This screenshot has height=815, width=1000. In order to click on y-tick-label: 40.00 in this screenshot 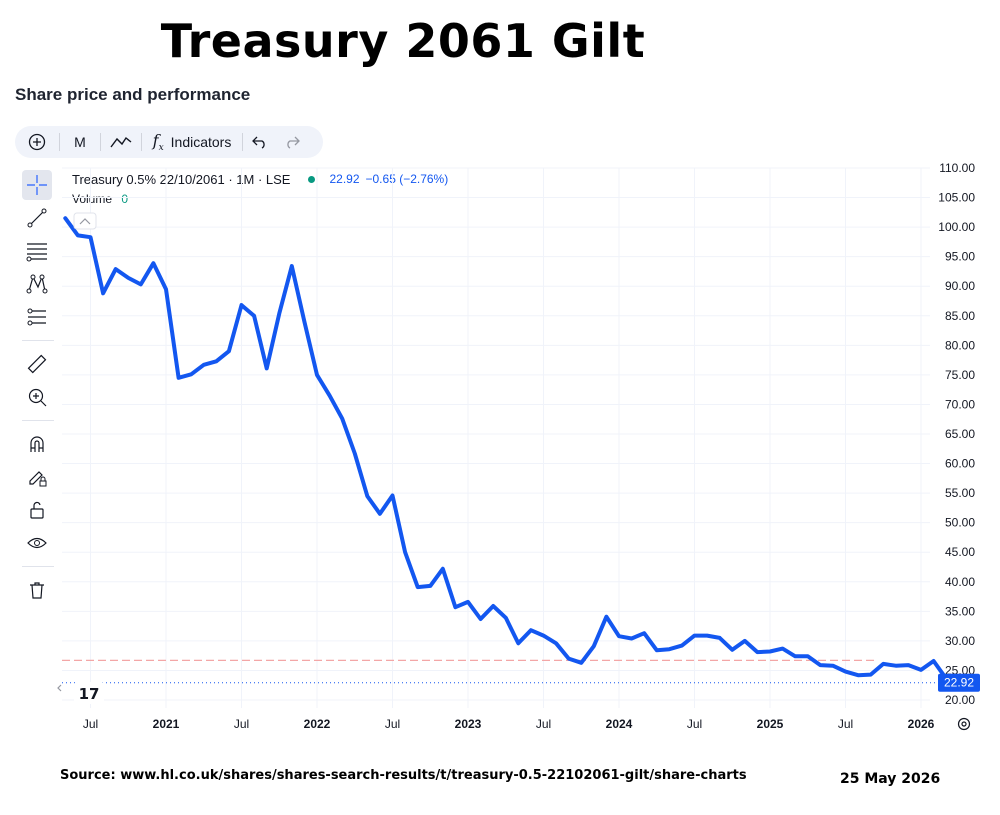, I will do `click(960, 582)`.